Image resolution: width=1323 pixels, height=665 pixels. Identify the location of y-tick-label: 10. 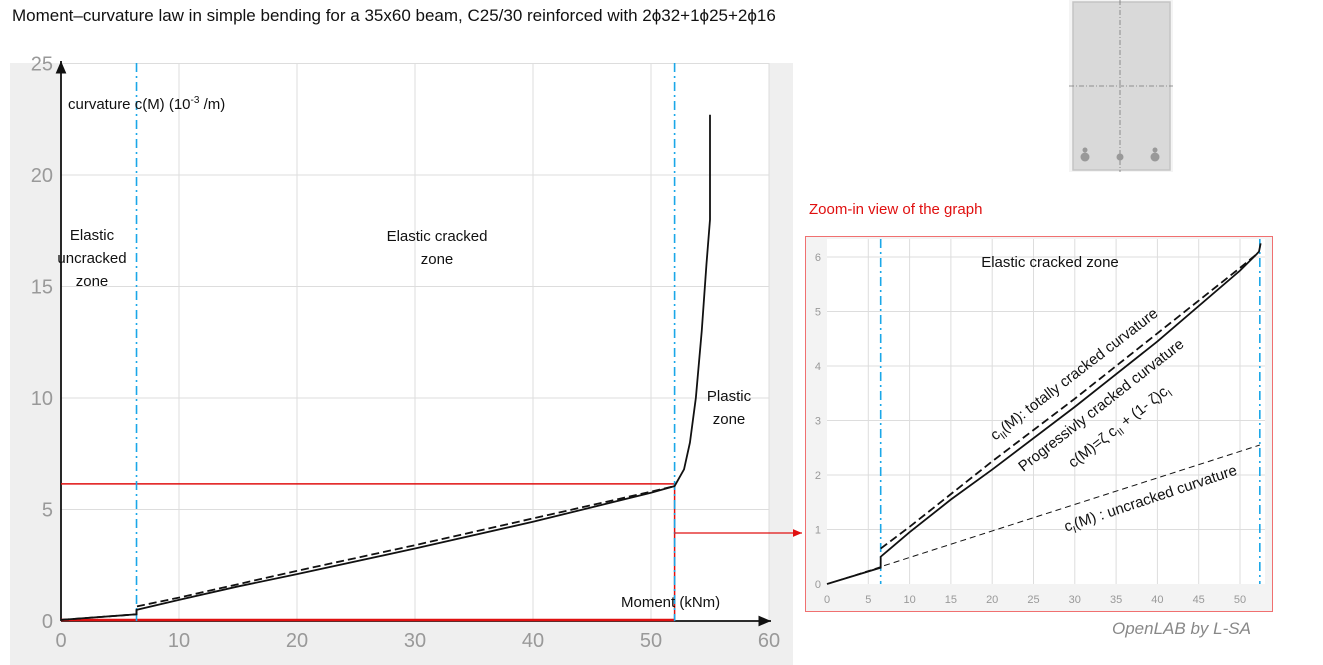
(42, 399).